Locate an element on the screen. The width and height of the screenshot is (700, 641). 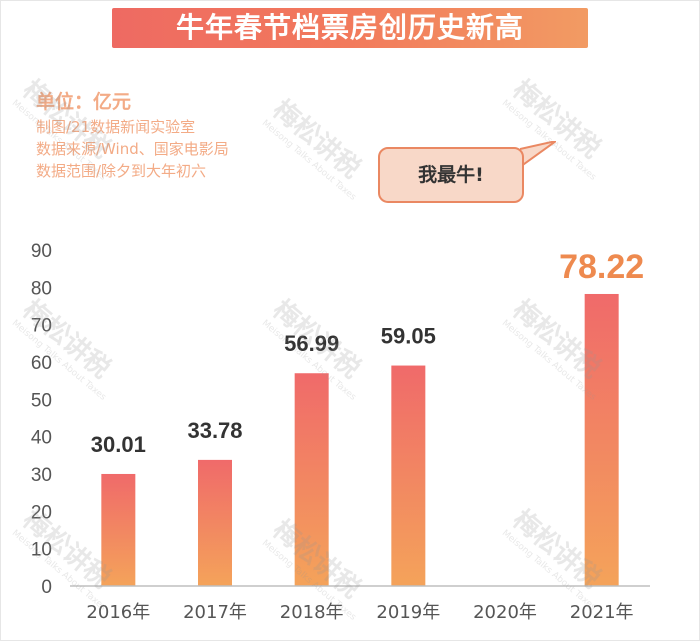
x-tick-label: 2019年 is located at coordinates (408, 612).